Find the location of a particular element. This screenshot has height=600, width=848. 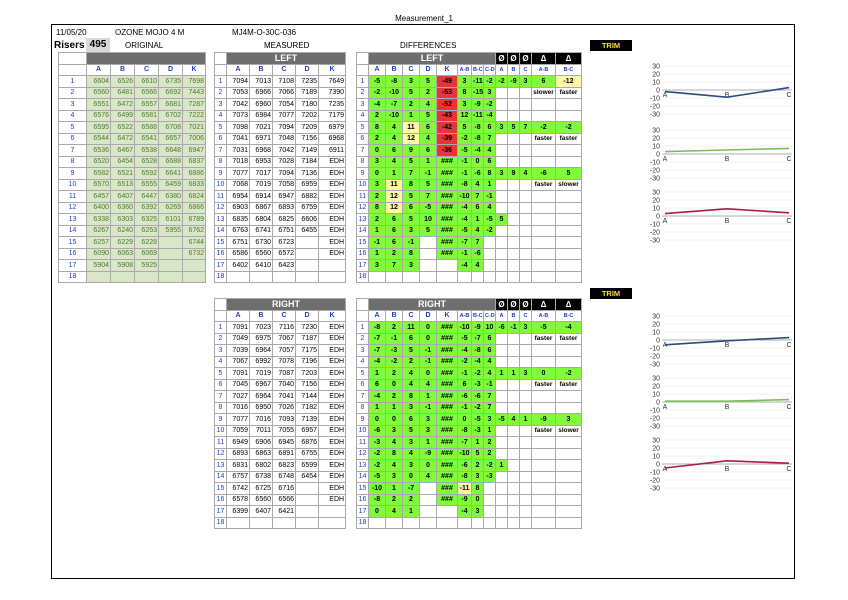

value-cell: 6455 is located at coordinates (307, 230).